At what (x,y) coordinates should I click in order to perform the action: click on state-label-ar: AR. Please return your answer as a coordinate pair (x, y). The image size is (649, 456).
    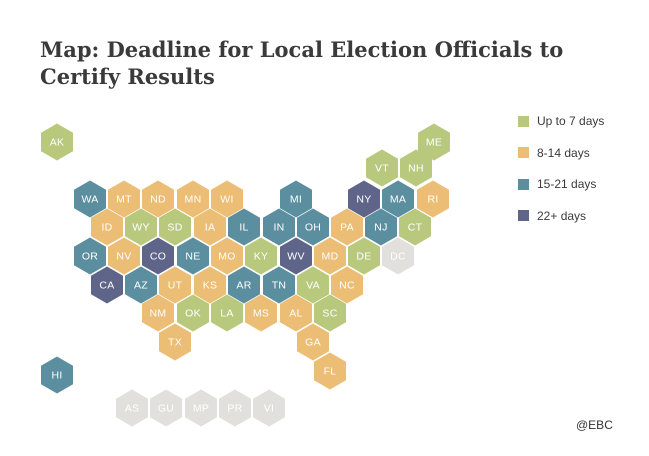
    Looking at the image, I should click on (243, 286).